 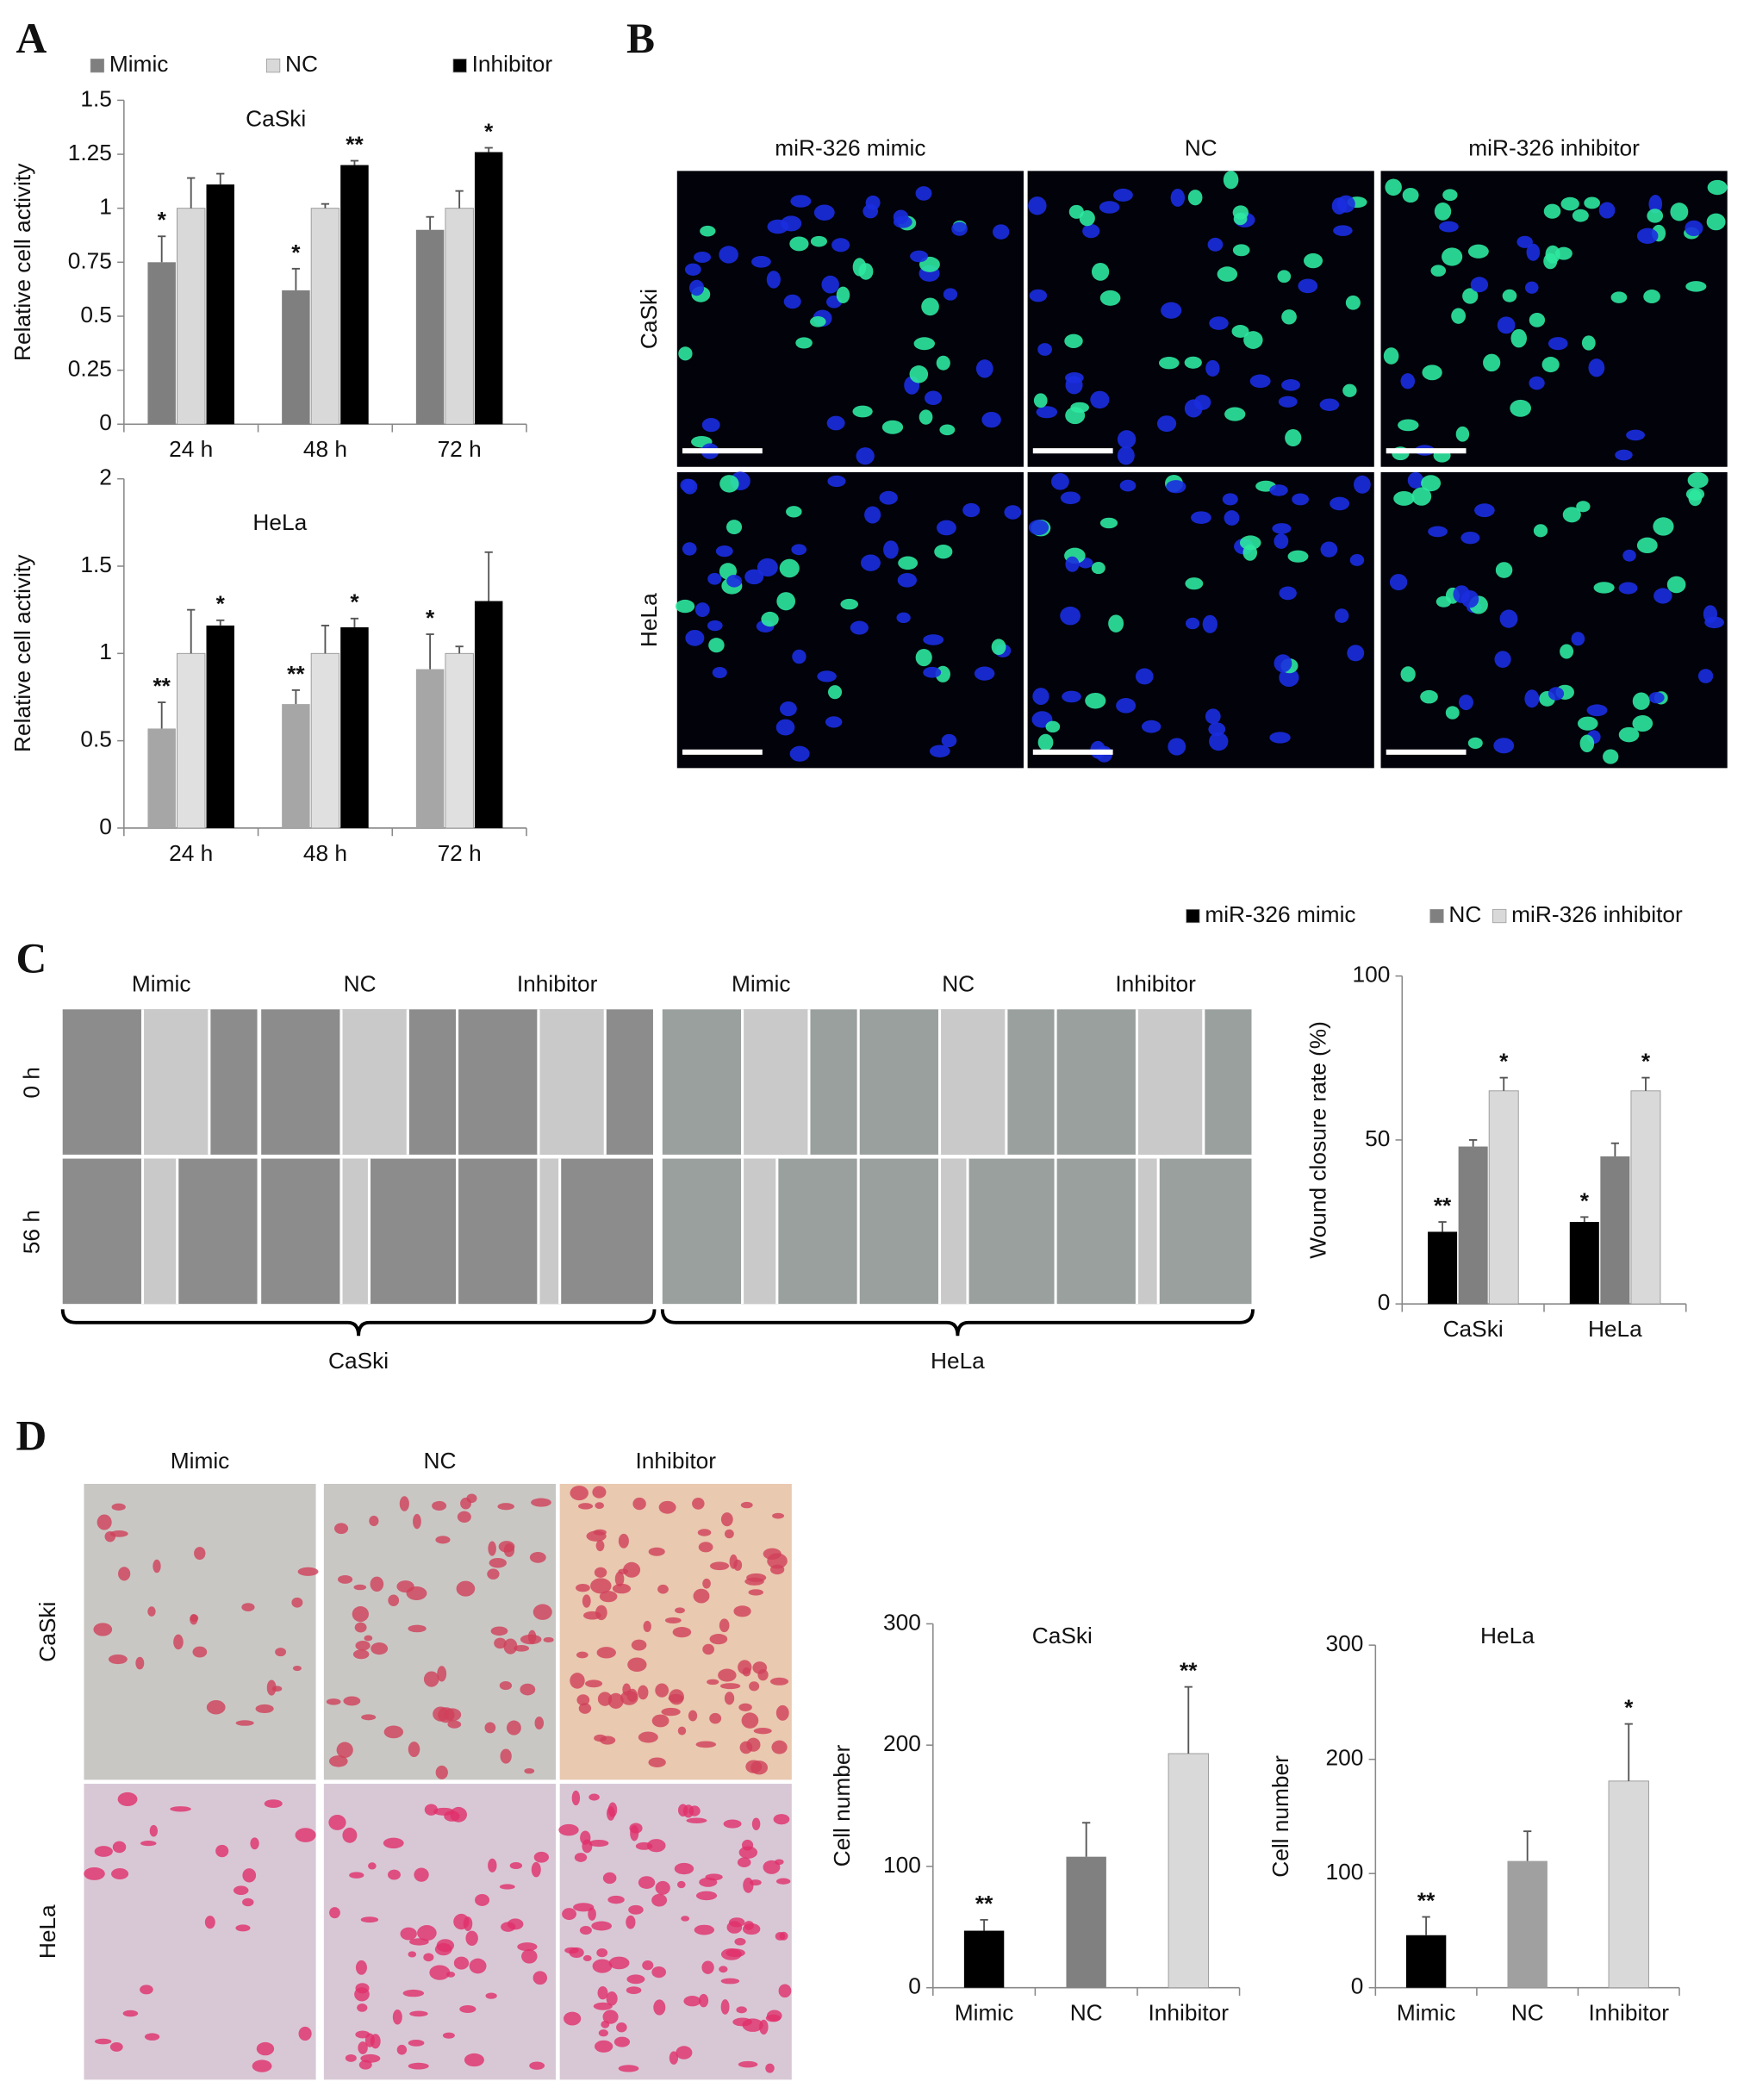 I want to click on y-tick-label: 0, so click(x=914, y=1986).